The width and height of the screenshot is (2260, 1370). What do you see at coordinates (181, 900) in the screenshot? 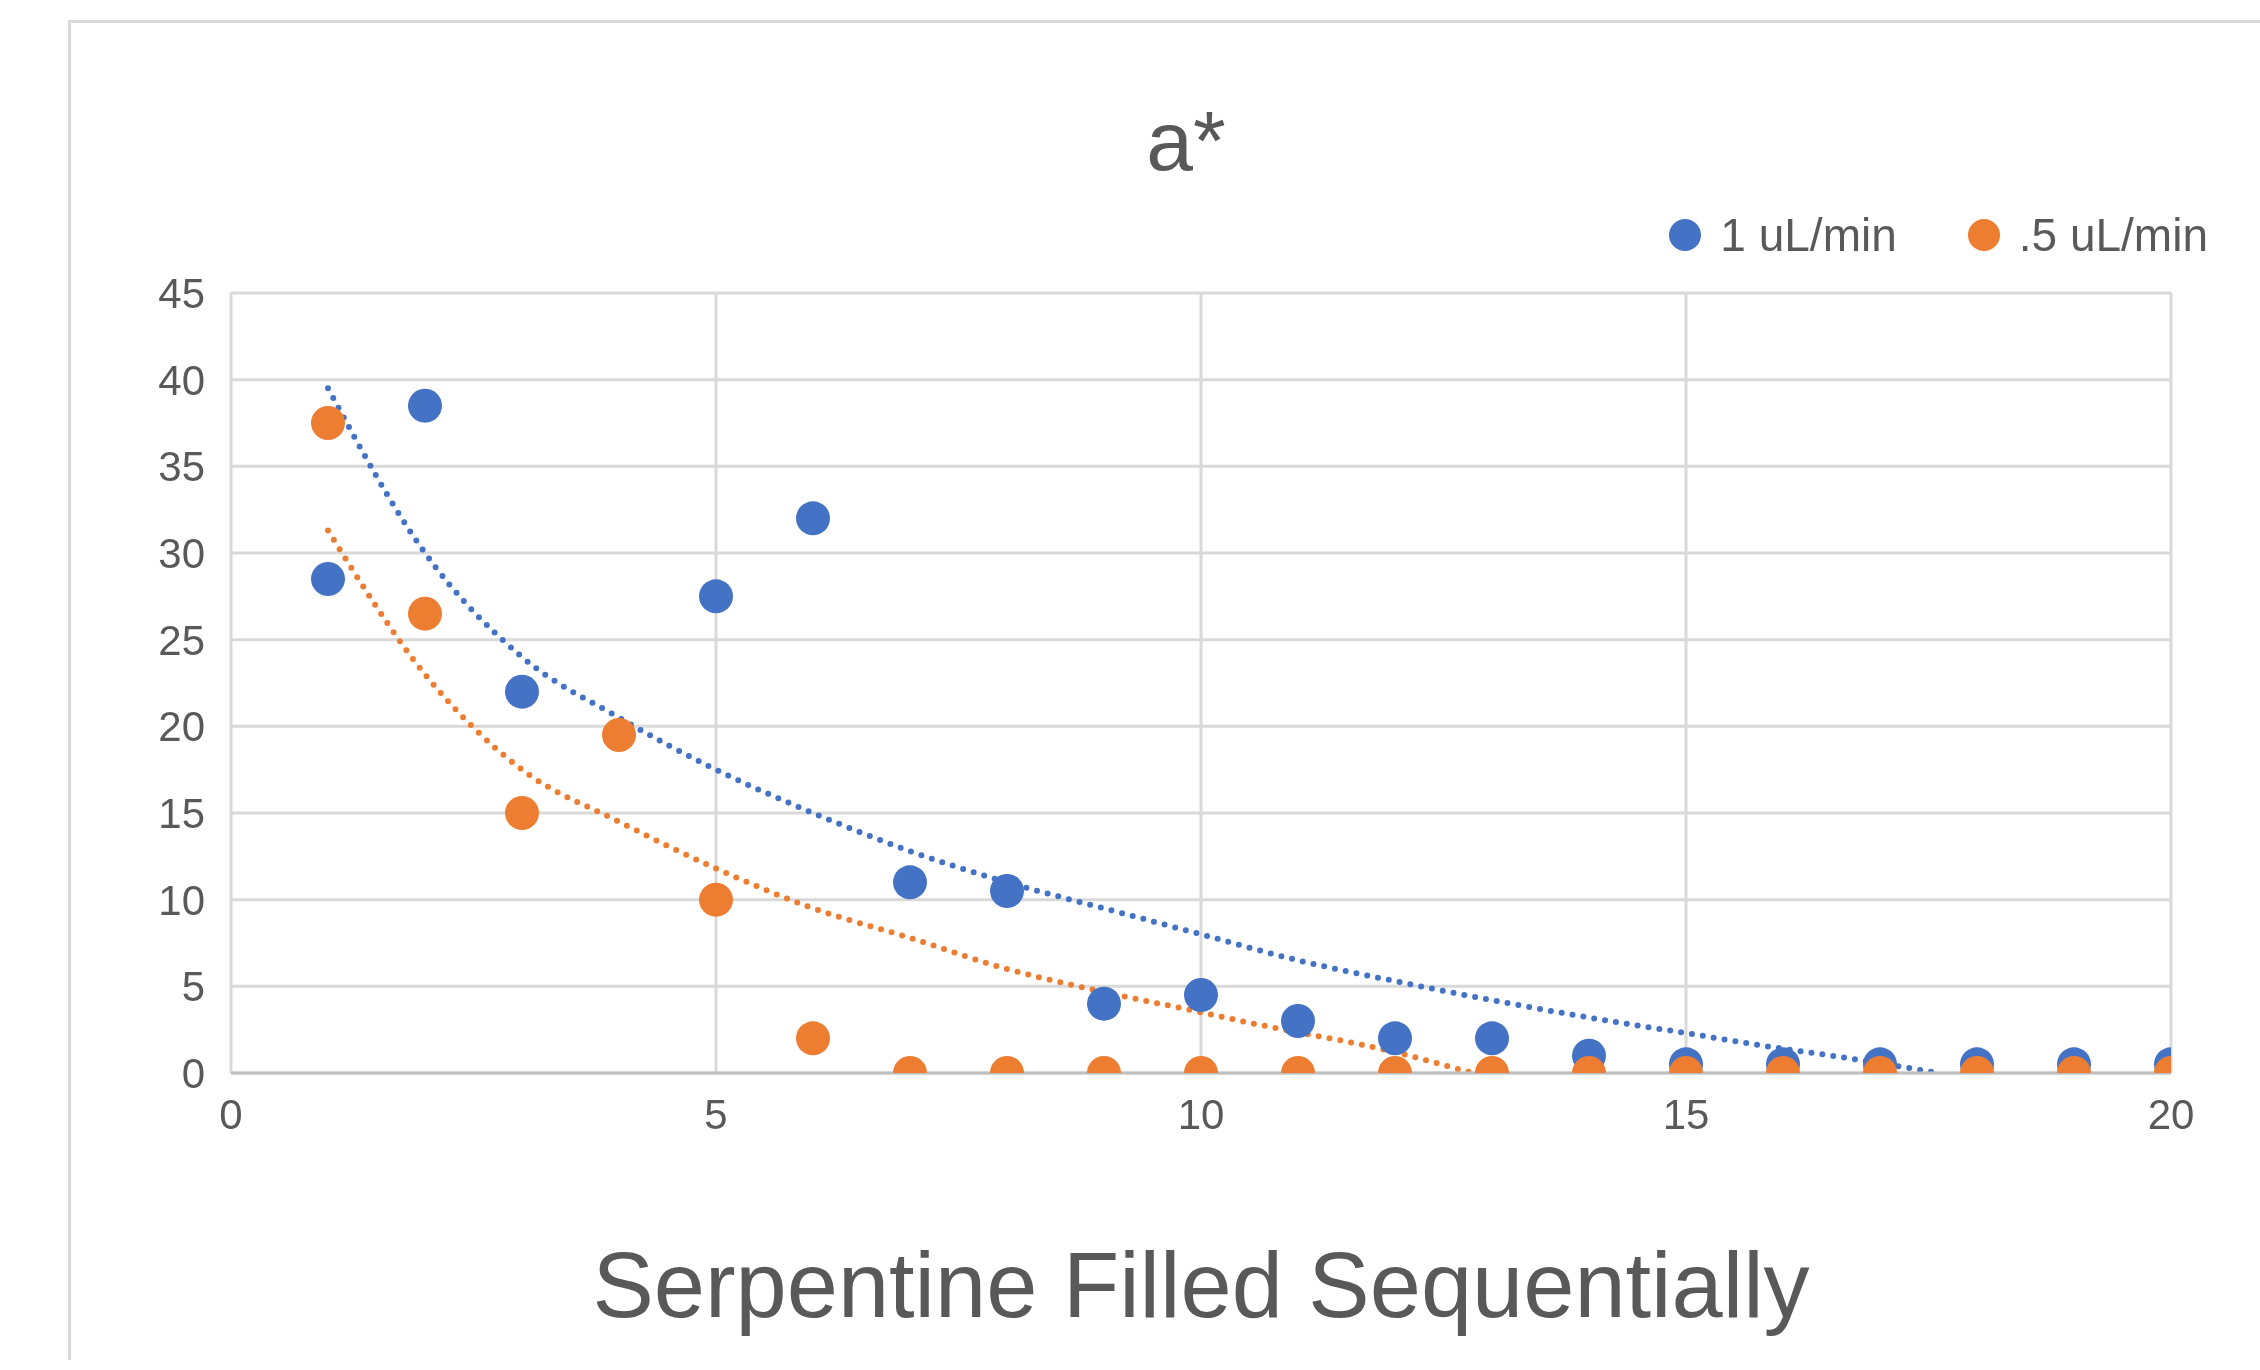
I see `y-tick-label: 10` at bounding box center [181, 900].